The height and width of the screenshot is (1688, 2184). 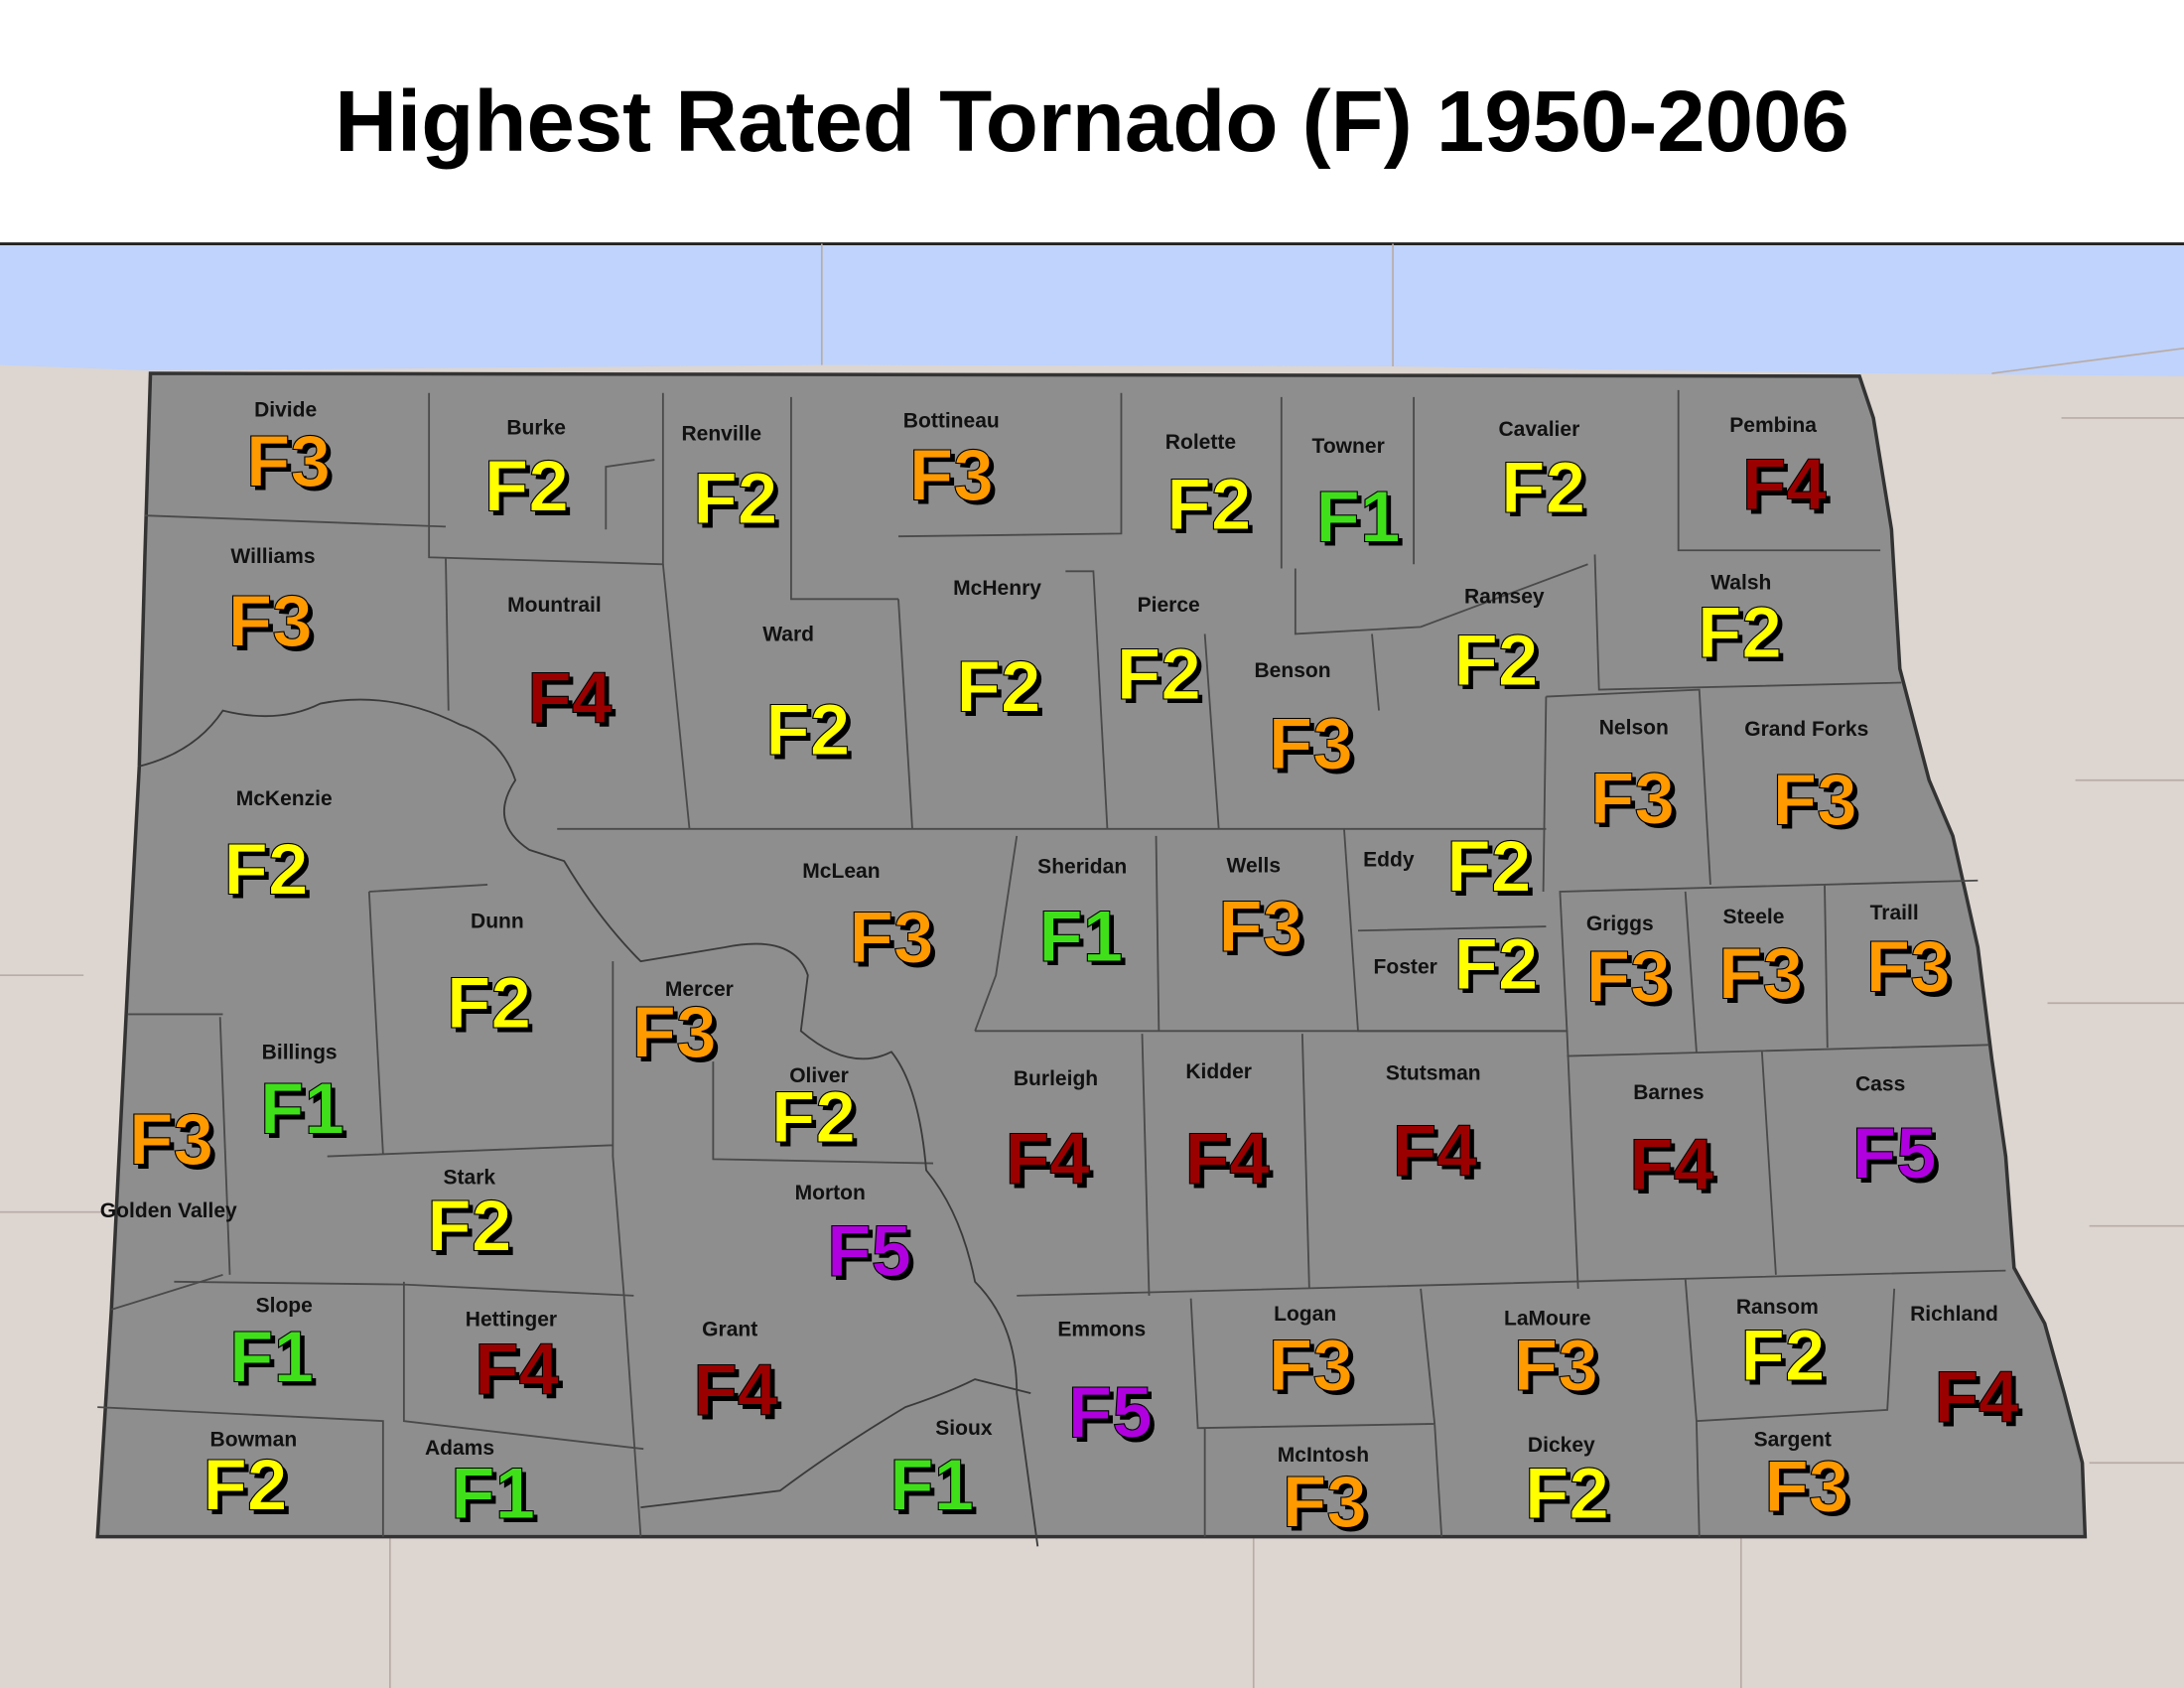 What do you see at coordinates (1323, 1455) in the screenshot?
I see `county-name: McIntosh` at bounding box center [1323, 1455].